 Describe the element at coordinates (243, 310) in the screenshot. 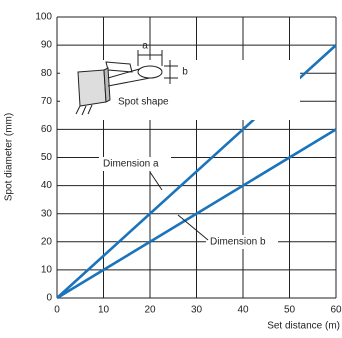

I see `x-tick-label: 40` at that location.